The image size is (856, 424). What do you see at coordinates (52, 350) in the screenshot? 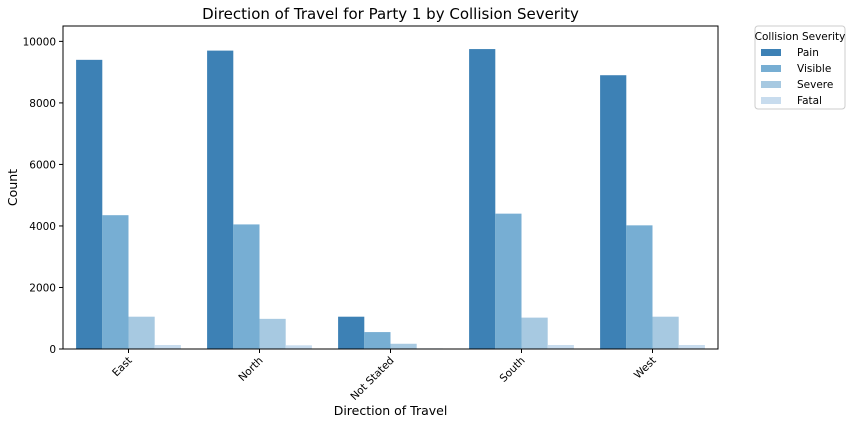
I see `y-tick-label: 0` at bounding box center [52, 350].